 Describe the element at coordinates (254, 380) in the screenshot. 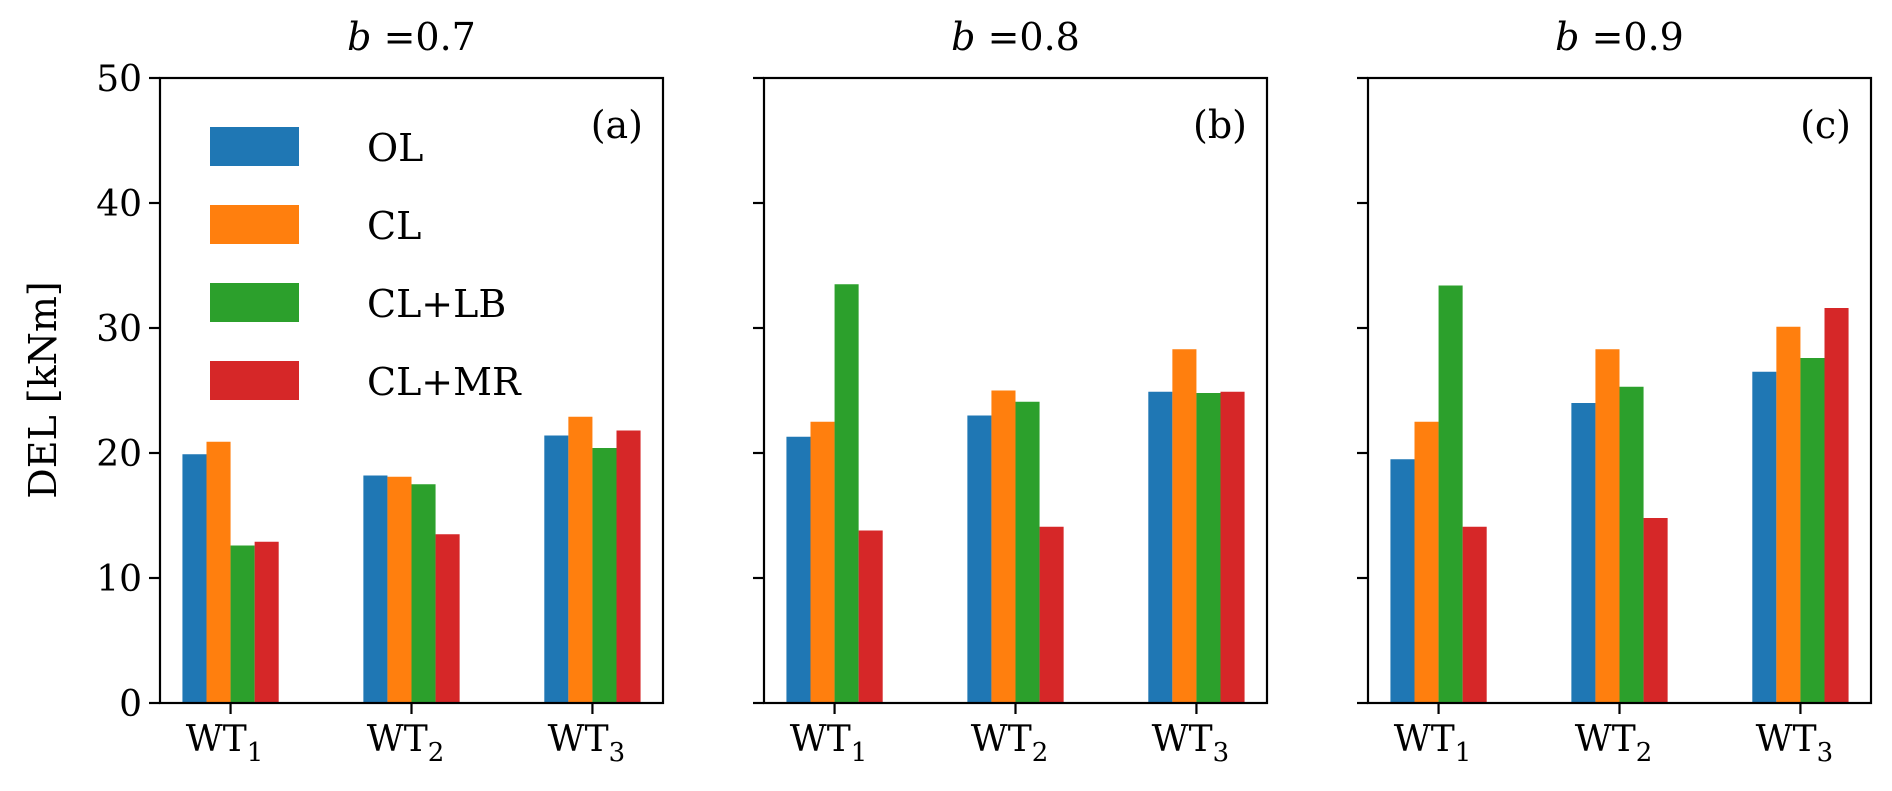

I see `legend-swatch-cl-mr` at that location.